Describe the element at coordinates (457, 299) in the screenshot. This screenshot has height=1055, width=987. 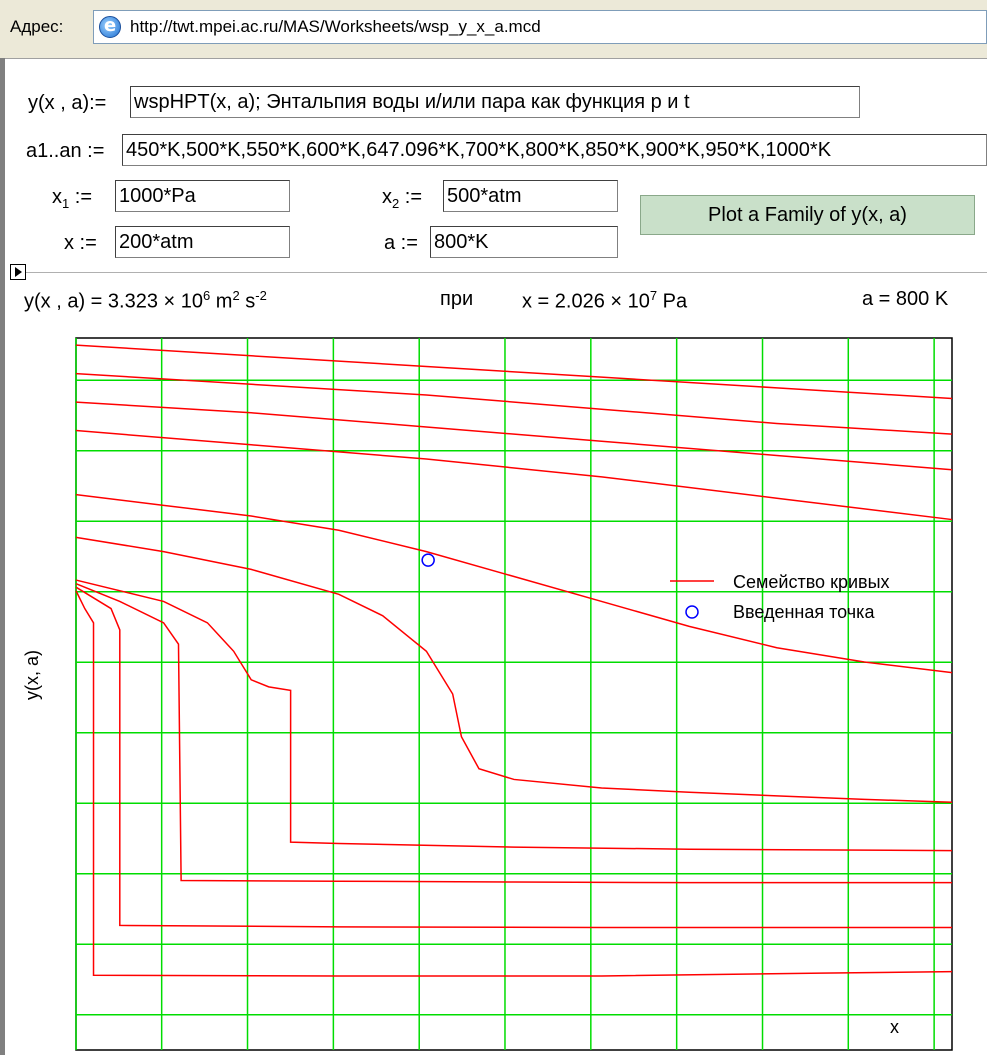
I see `pri-label: при` at that location.